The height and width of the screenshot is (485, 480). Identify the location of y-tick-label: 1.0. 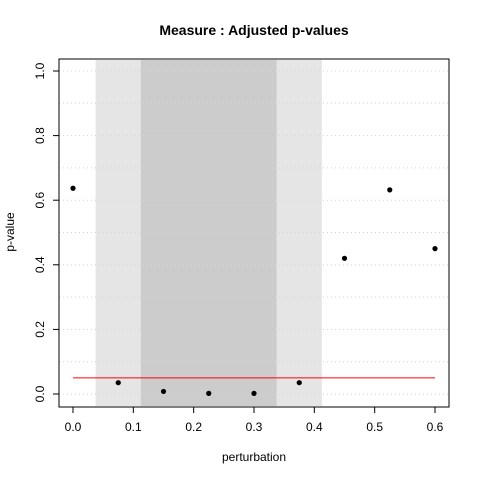
(40, 70).